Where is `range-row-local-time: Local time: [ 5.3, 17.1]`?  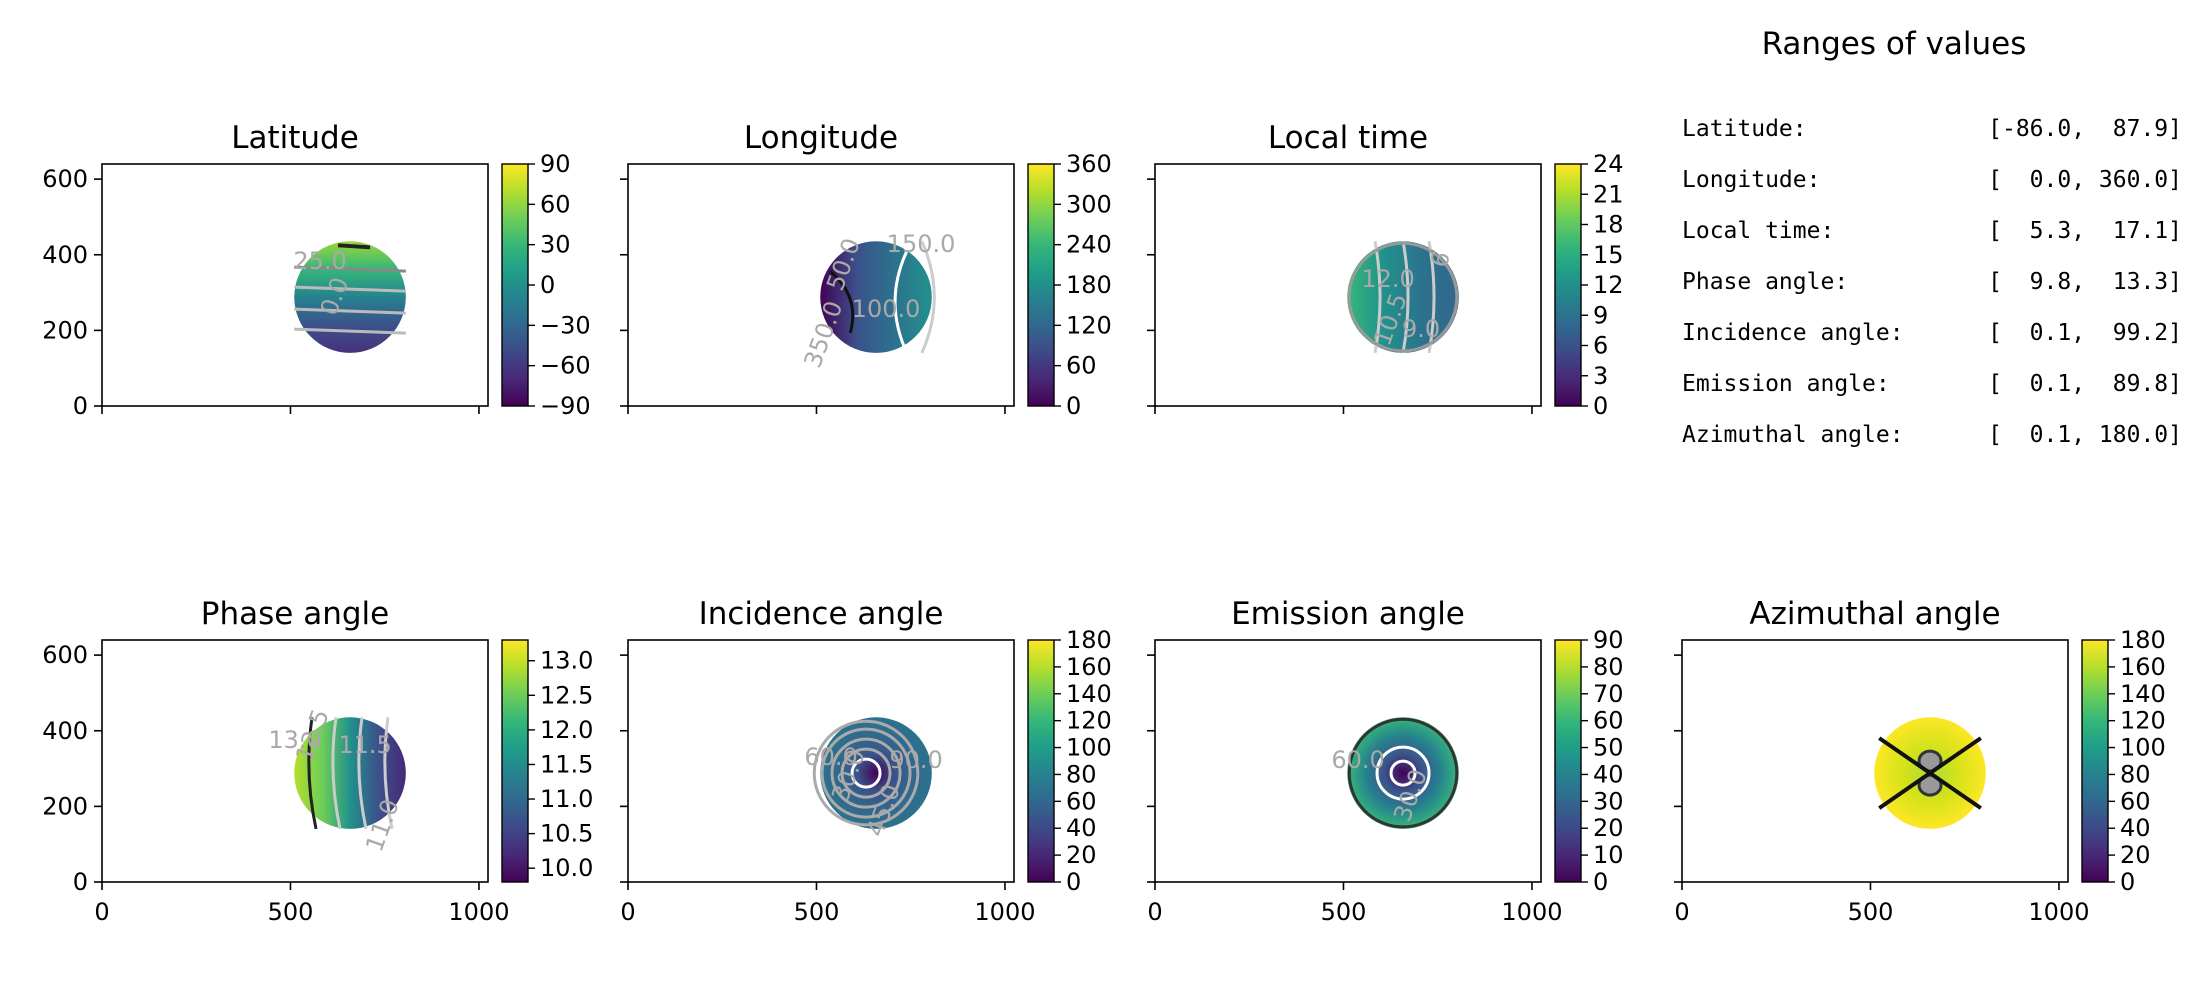
range-row-local-time: Local time: [ 5.3, 17.1] is located at coordinates (1932, 236).